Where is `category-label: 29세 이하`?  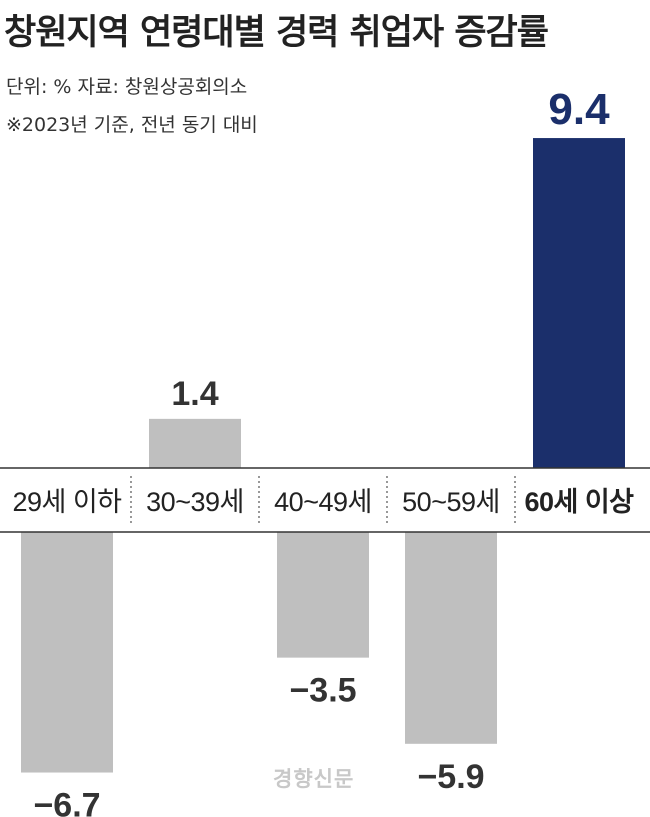 category-label: 29세 이하 is located at coordinates (67, 502).